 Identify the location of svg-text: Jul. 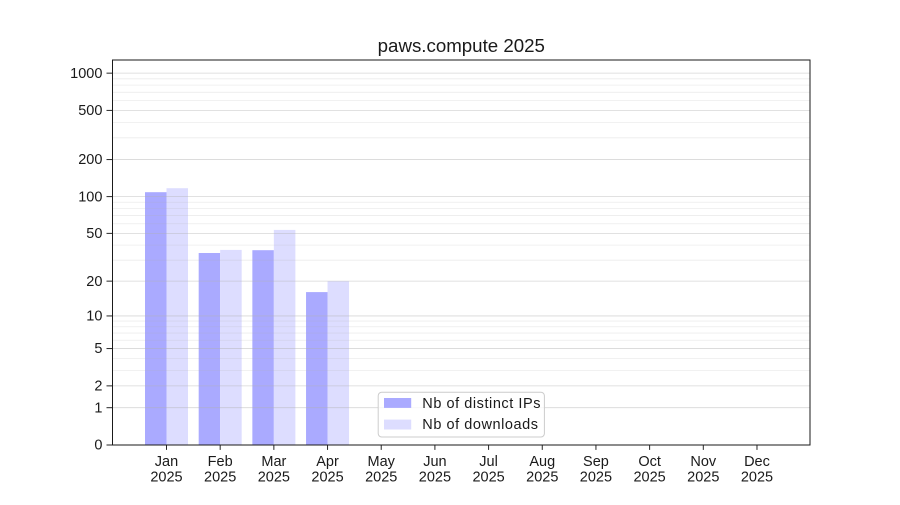
(488, 462).